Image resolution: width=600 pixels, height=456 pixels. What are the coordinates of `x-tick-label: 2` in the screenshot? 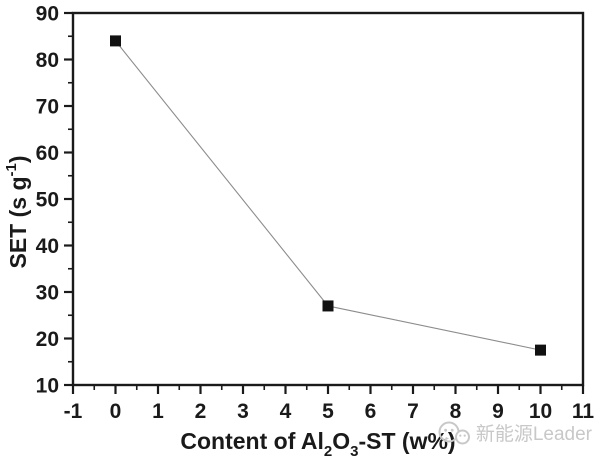 It's located at (201, 411).